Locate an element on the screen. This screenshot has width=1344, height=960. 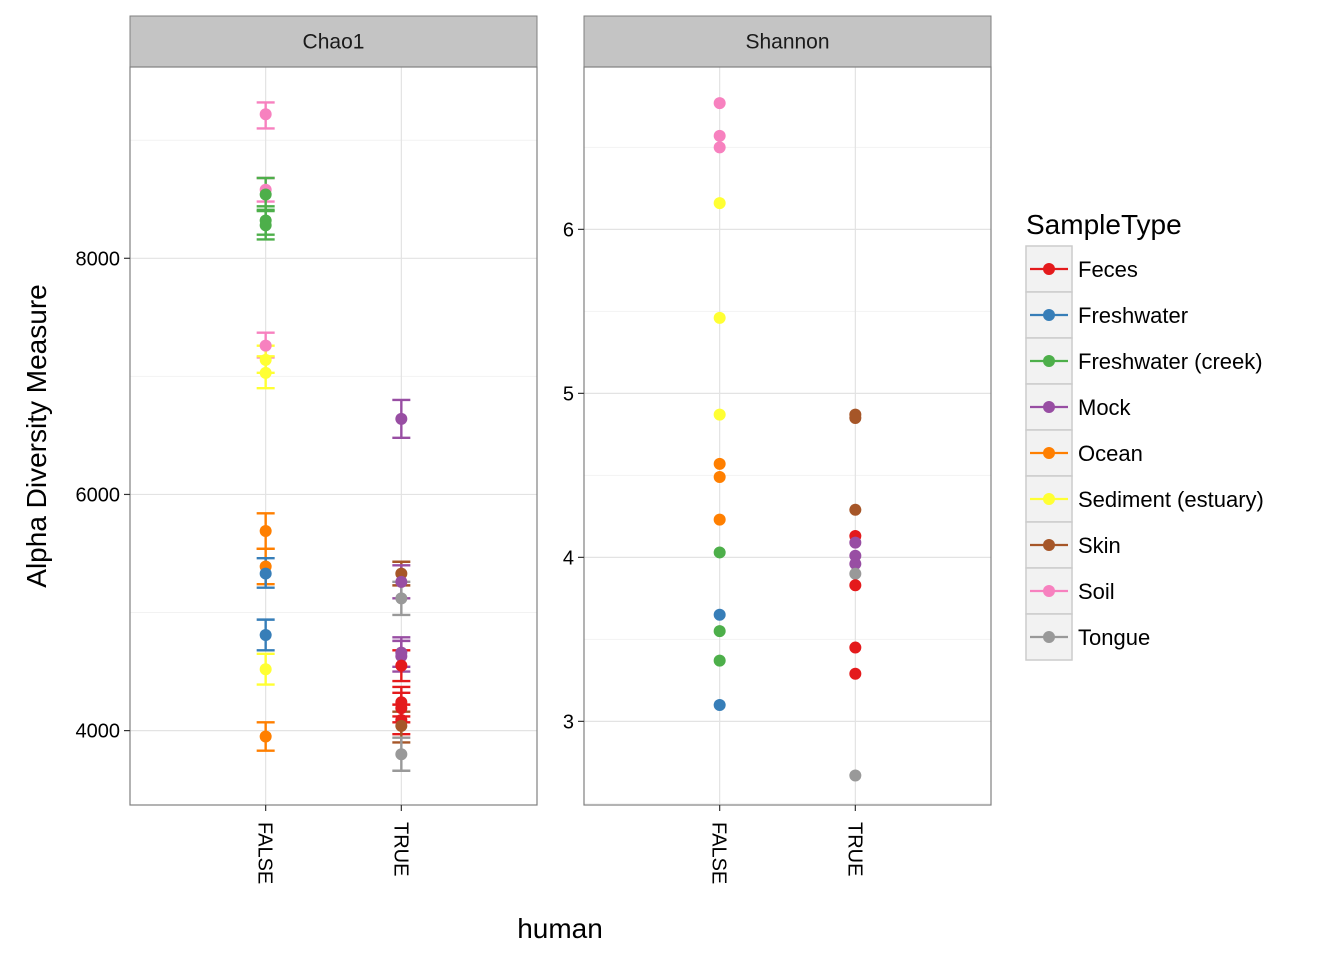
legend-item: Freshwater is located at coordinates (1106, 315).